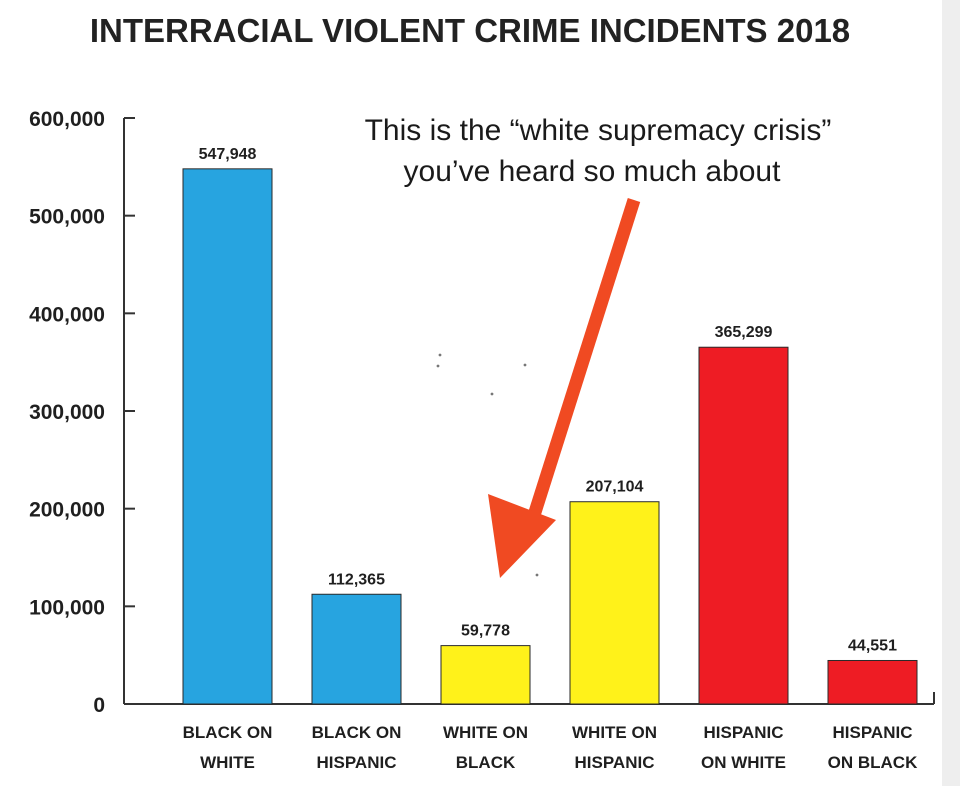 The height and width of the screenshot is (786, 960). What do you see at coordinates (67, 314) in the screenshot?
I see `y-tick-label: 400,000` at bounding box center [67, 314].